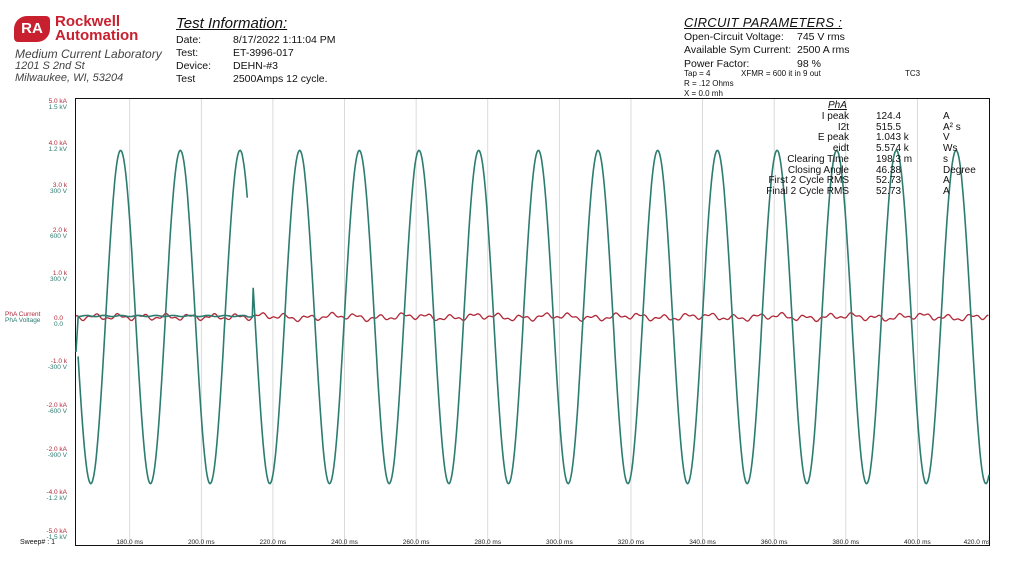 The height and width of the screenshot is (576, 1024). Describe the element at coordinates (88, 21) in the screenshot. I see `logo-line1: Rockwell` at that location.